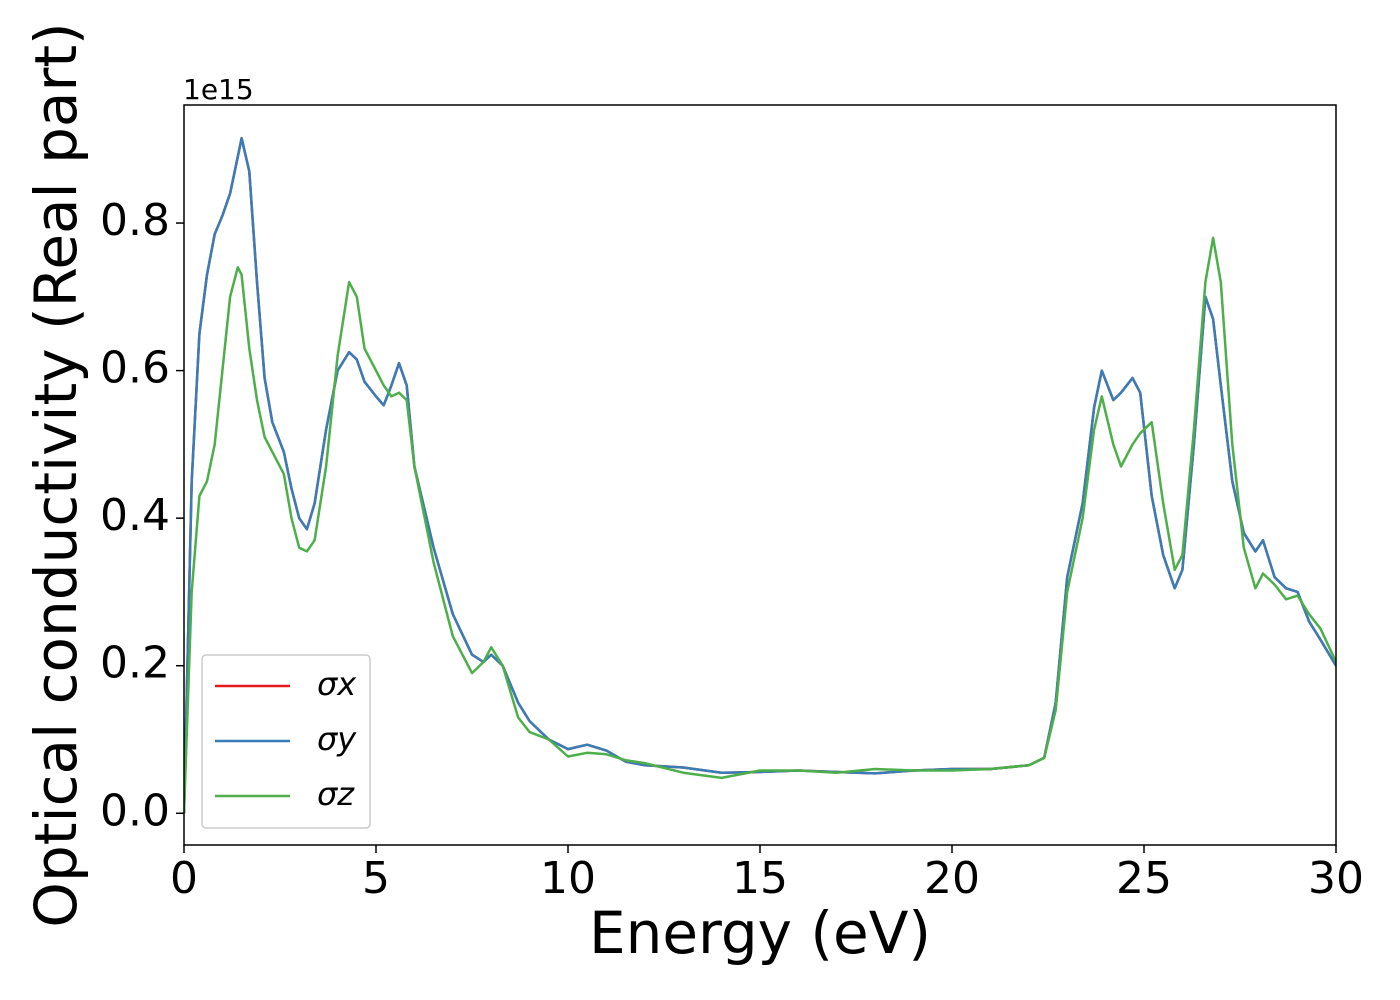  What do you see at coordinates (135, 368) in the screenshot?
I see `y-tick-label: 0.6` at bounding box center [135, 368].